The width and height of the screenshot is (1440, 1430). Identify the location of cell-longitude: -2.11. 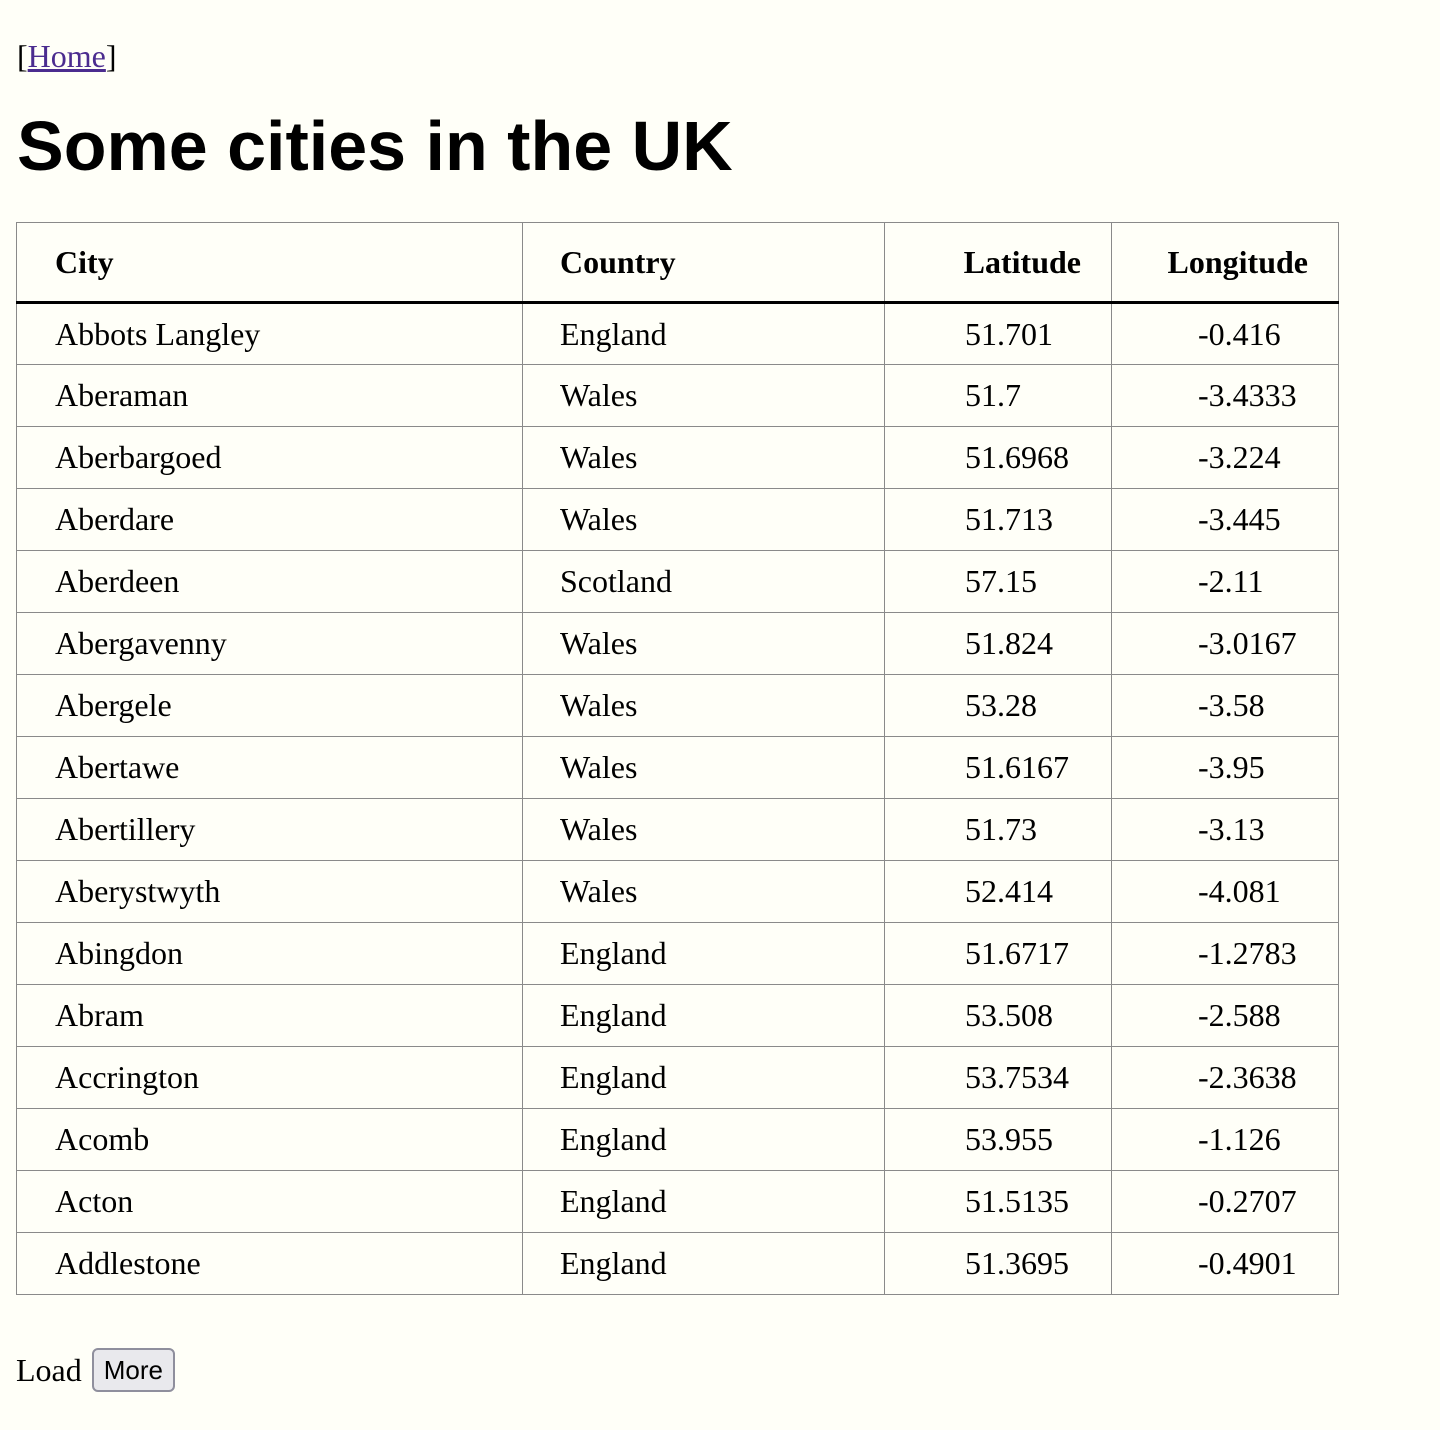
(1225, 581).